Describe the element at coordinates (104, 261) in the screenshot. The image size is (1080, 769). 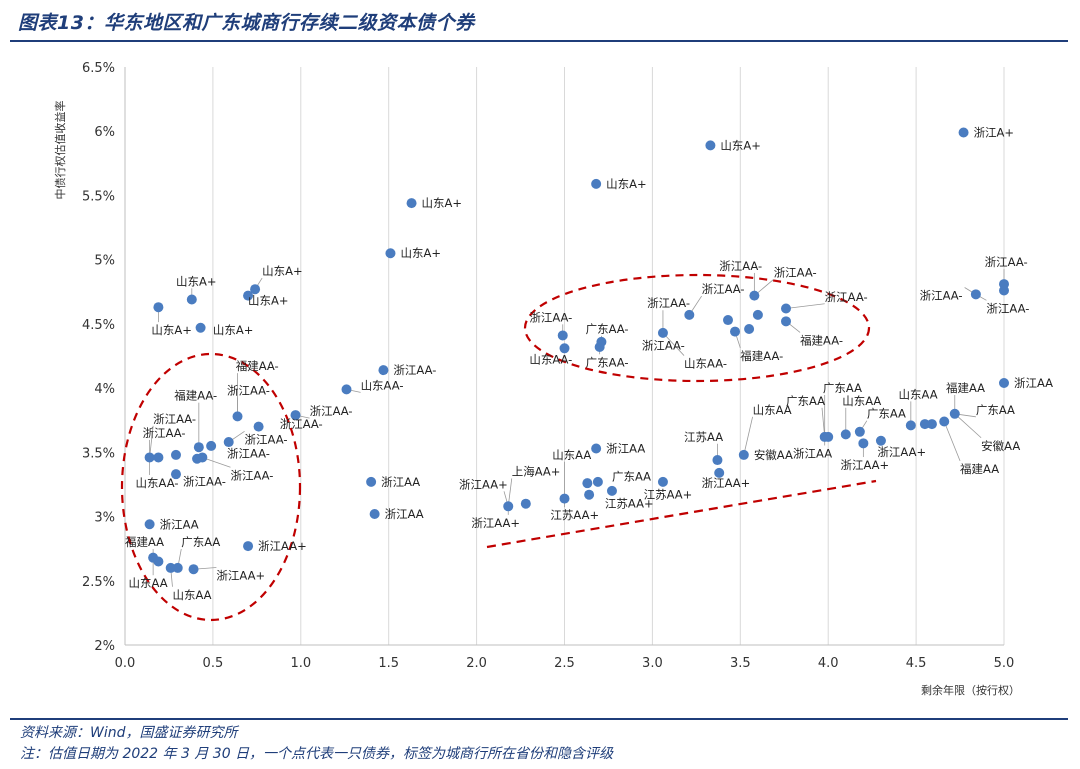
I see `y-tick-label: 5%` at that location.